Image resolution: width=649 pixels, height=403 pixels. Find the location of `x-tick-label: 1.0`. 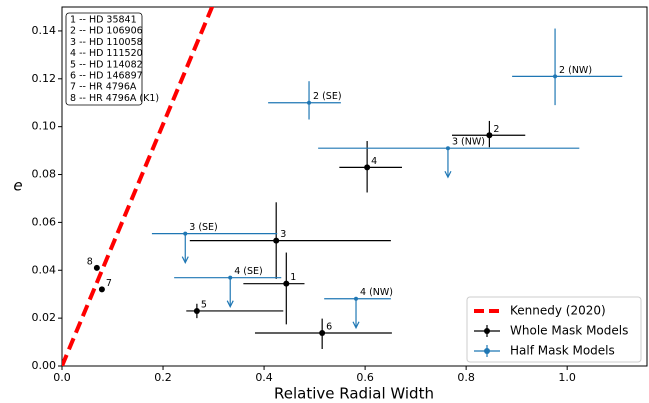

x-tick-label: 1.0 is located at coordinates (567, 377).